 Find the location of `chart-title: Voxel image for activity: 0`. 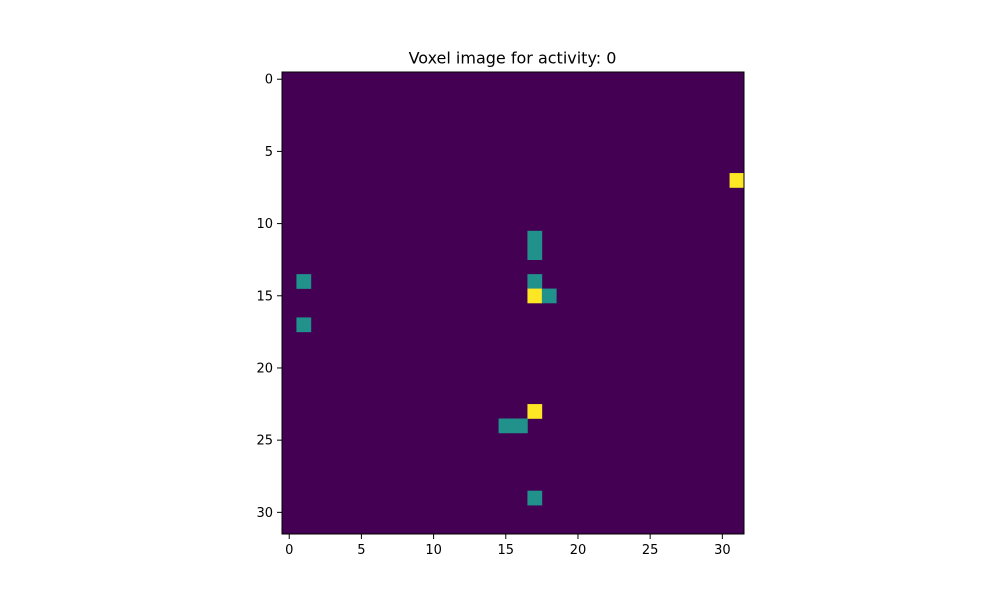

chart-title: Voxel image for activity: 0 is located at coordinates (513, 58).